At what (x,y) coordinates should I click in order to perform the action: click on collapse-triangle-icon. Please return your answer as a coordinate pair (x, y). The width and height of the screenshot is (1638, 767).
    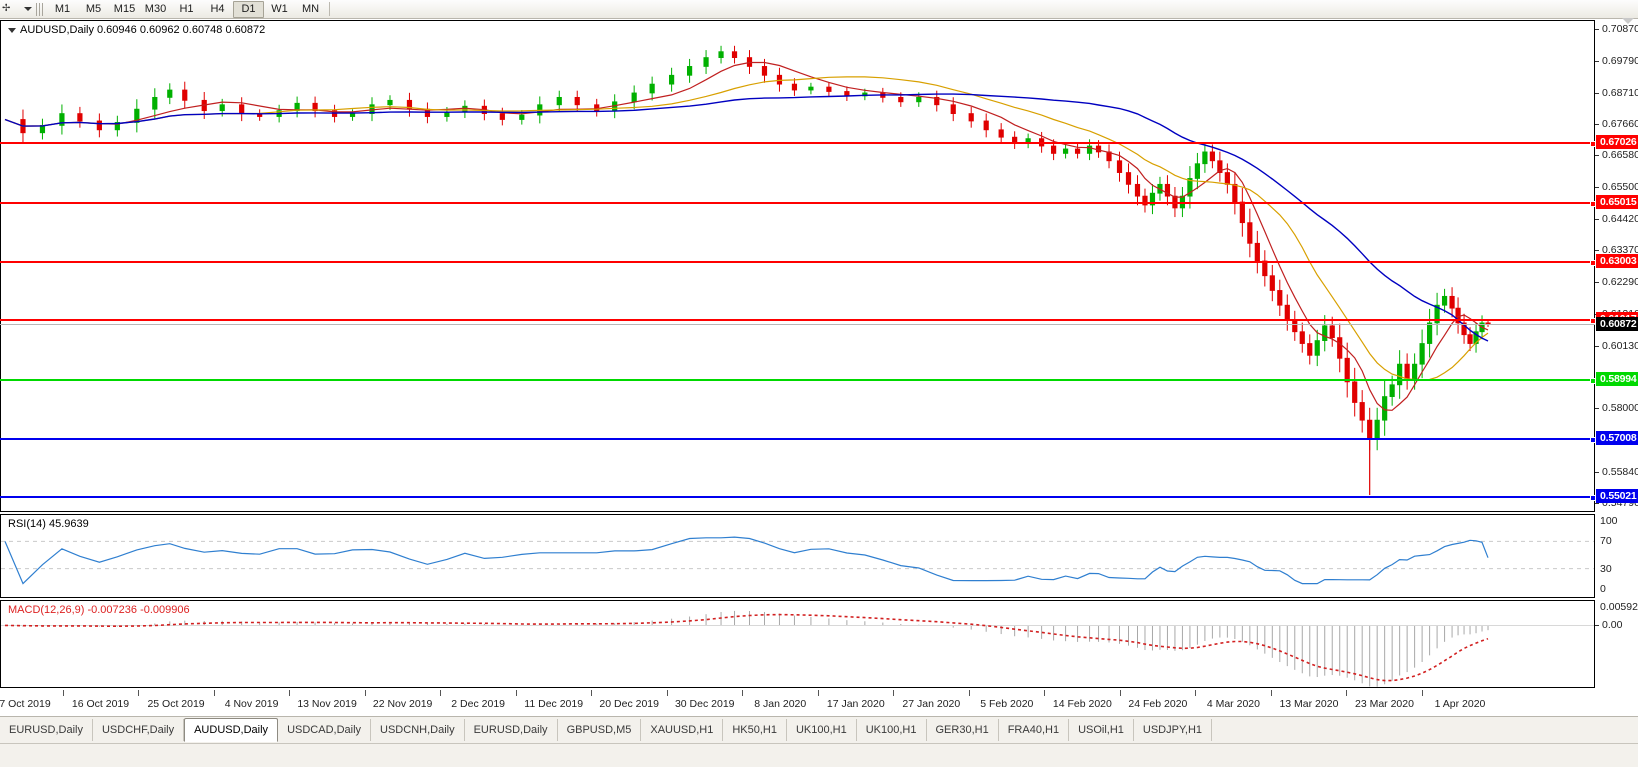
    Looking at the image, I should click on (12, 30).